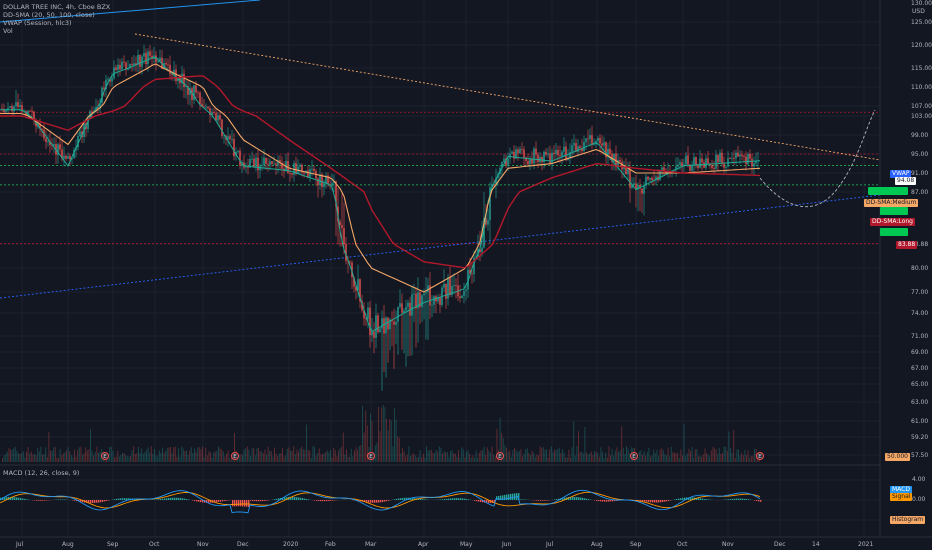 This screenshot has height=550, width=932. I want to click on vwap-legend: VWAP (Session, hlc3), so click(37, 23).